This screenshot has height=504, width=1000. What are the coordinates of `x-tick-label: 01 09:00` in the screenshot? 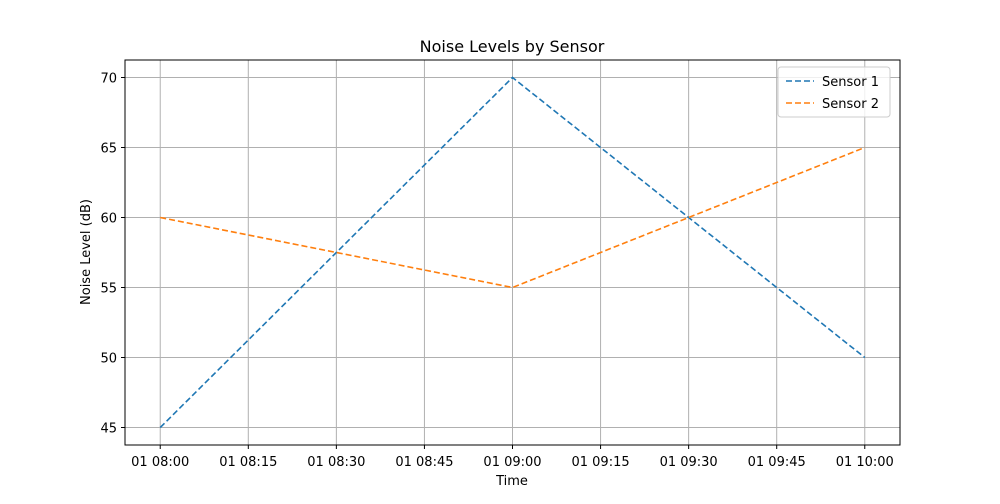 It's located at (512, 462).